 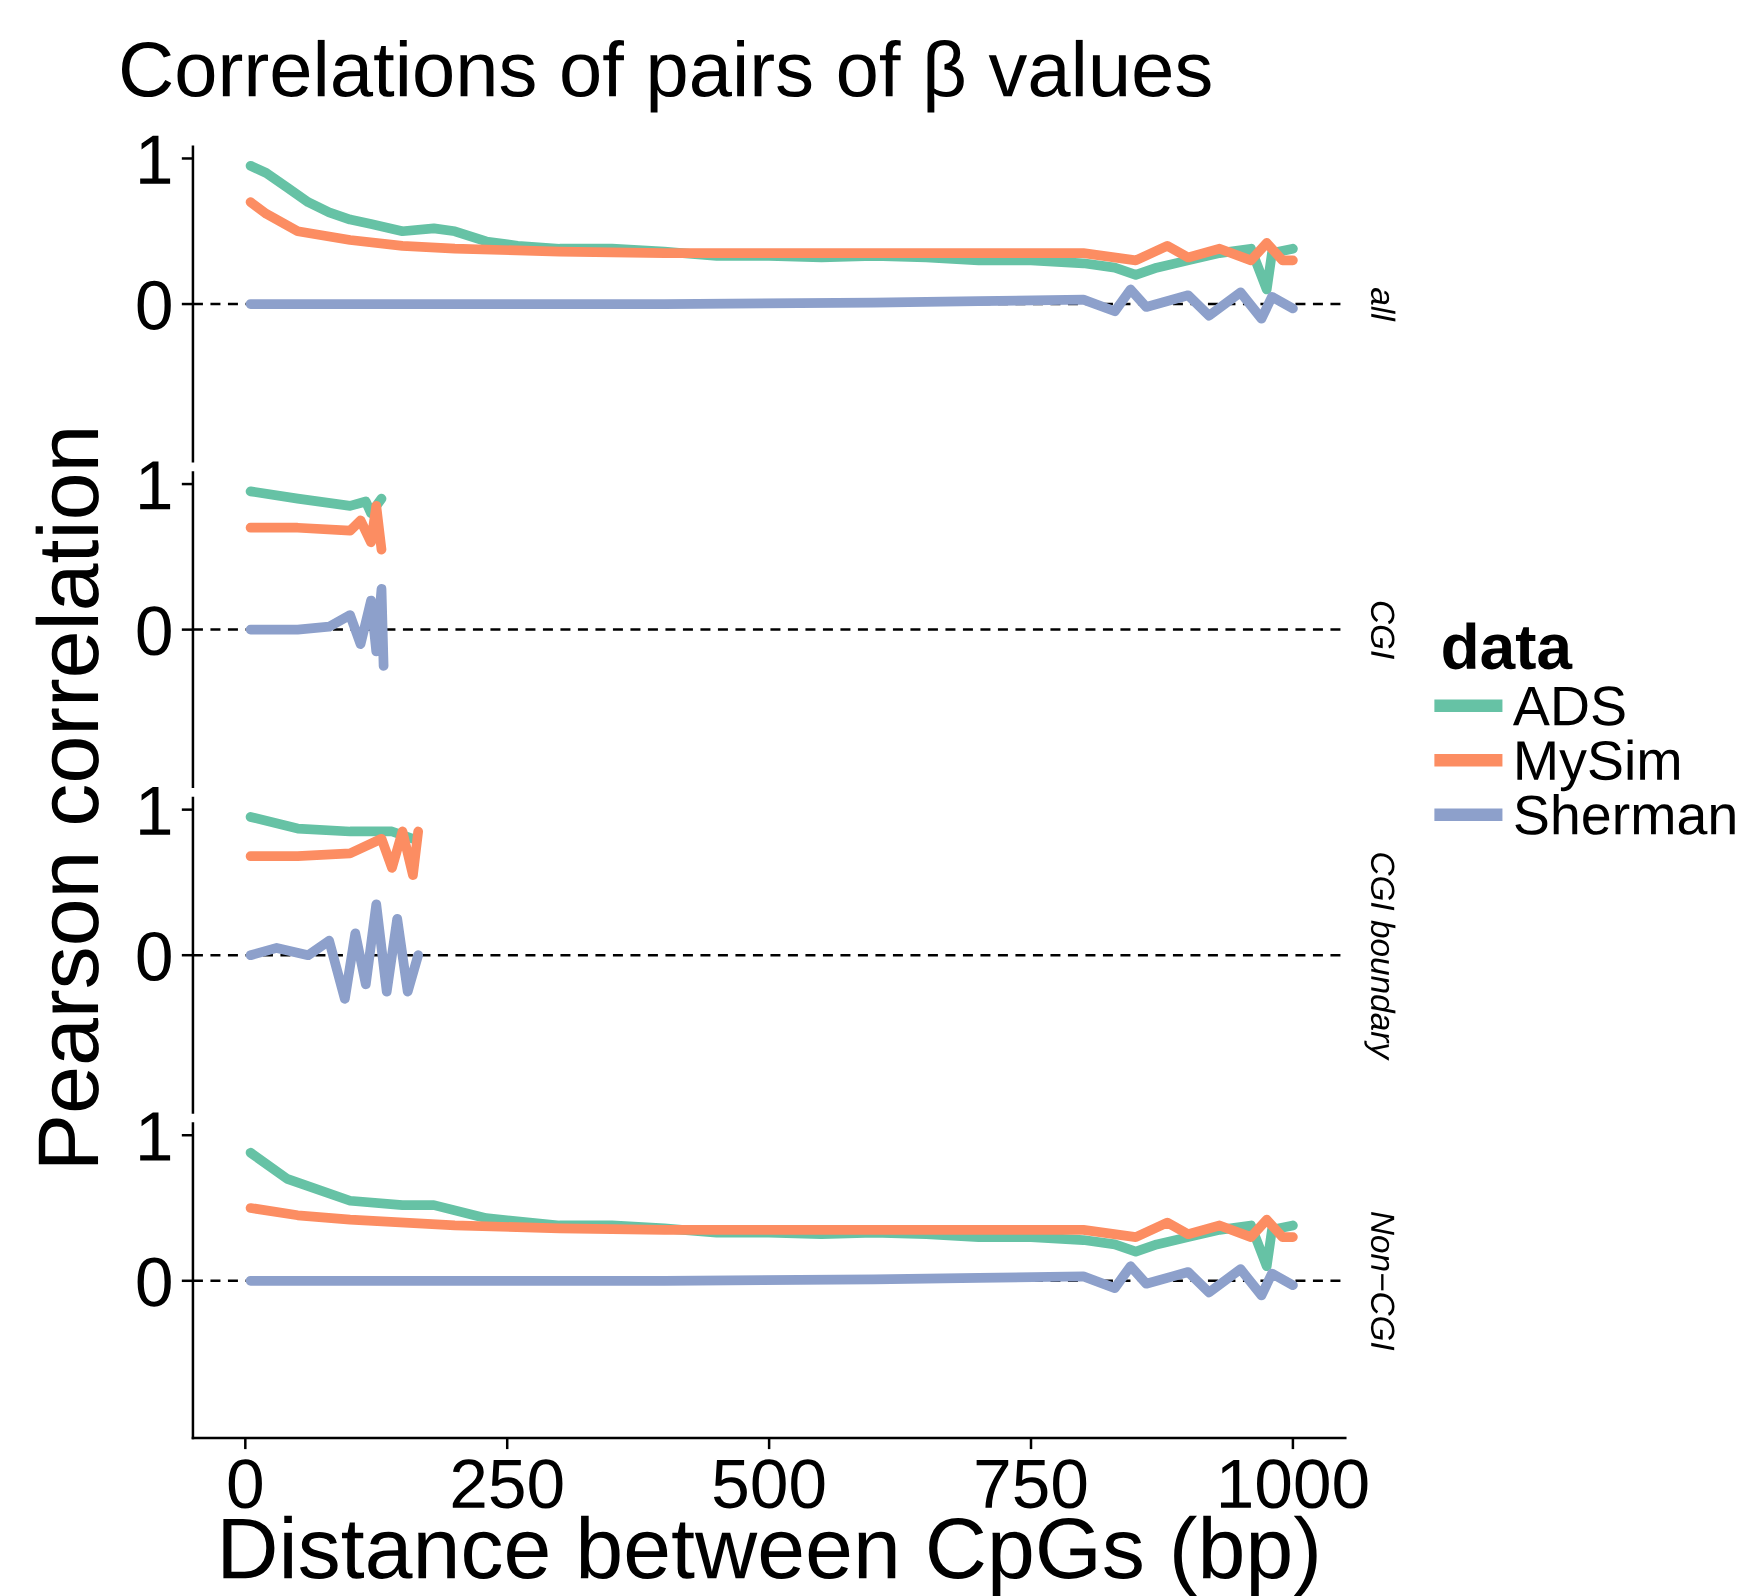 What do you see at coordinates (1382, 630) in the screenshot?
I see `text: CGI` at bounding box center [1382, 630].